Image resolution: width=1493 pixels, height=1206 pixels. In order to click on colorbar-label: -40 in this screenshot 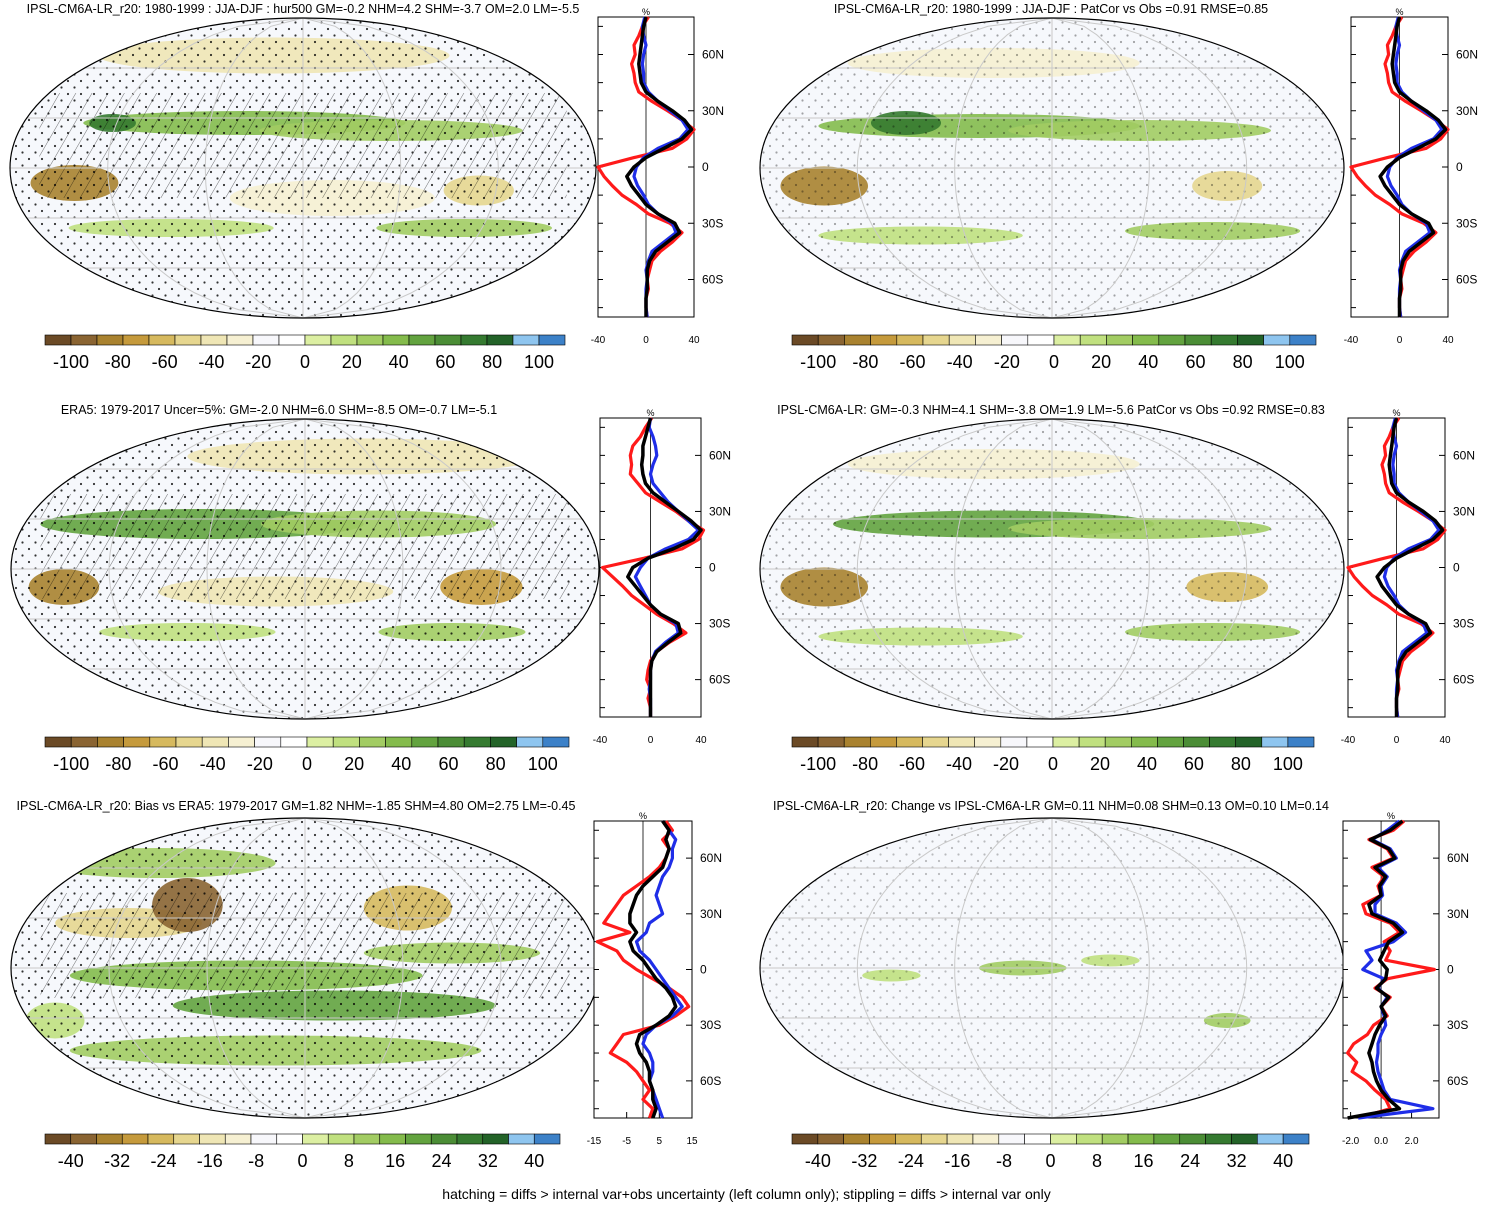, I will do `click(71, 1161)`.